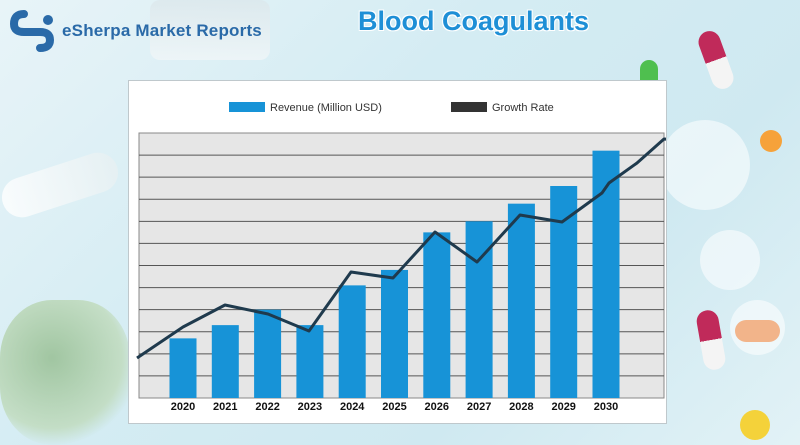 The image size is (800, 445). I want to click on bar-2021, so click(225, 361).